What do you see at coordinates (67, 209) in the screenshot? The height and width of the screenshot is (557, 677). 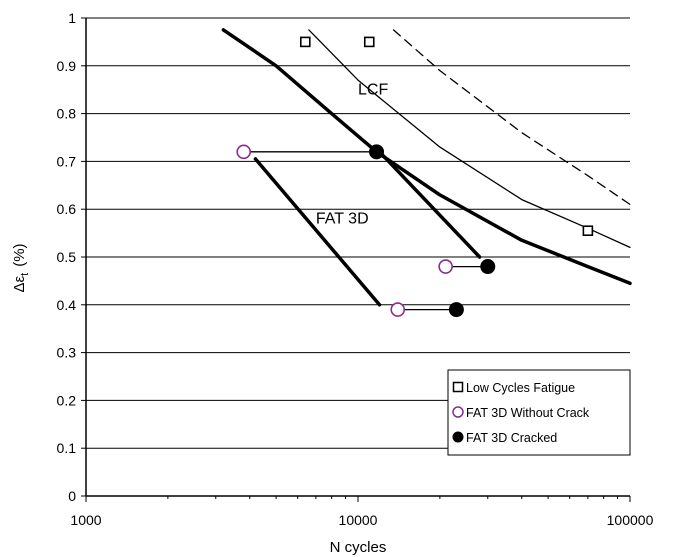 I see `y-tick-label-6: 0.6` at bounding box center [67, 209].